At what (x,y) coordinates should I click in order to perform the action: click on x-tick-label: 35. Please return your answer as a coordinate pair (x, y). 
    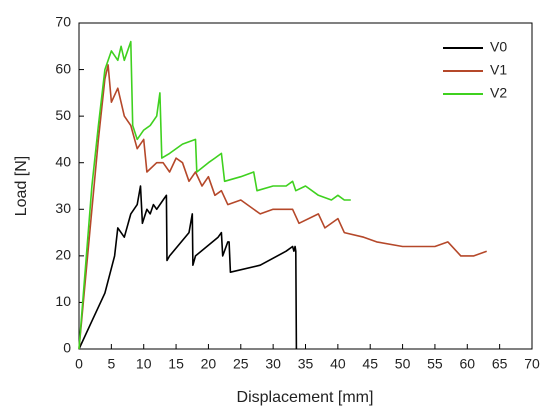
    Looking at the image, I should click on (306, 364).